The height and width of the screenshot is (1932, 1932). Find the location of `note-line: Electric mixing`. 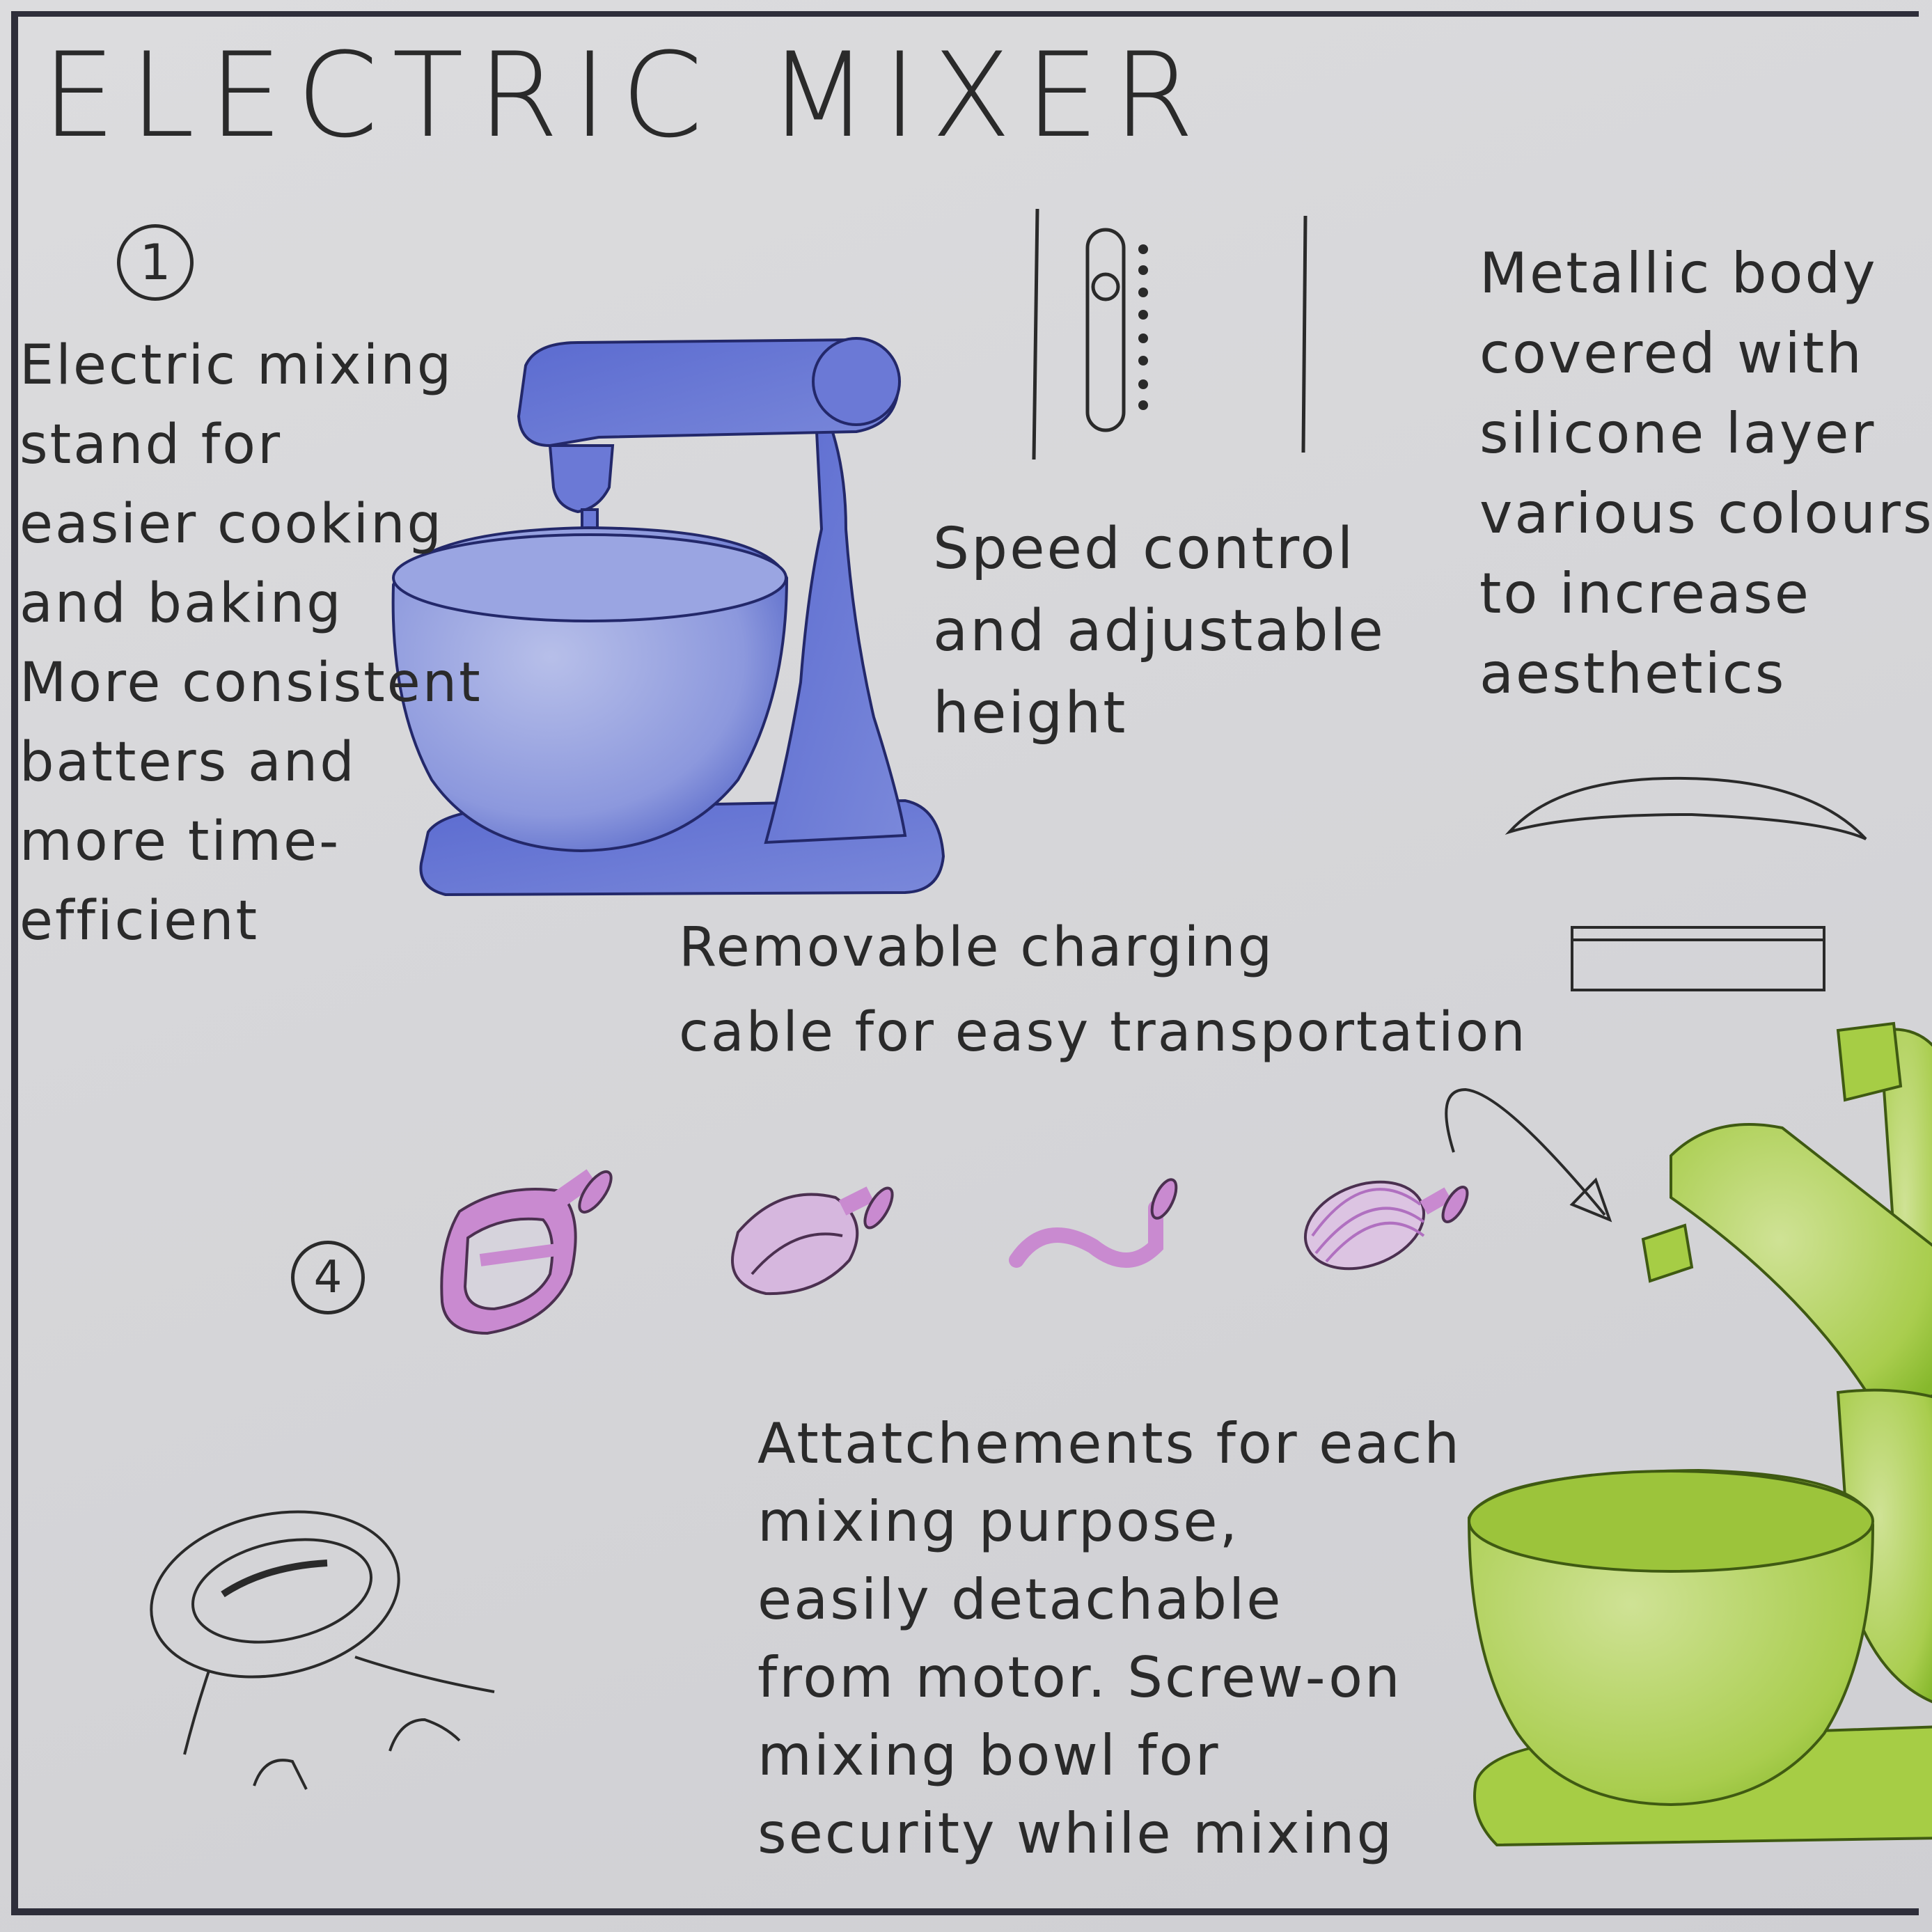

note-line: Electric mixing is located at coordinates (236, 365).